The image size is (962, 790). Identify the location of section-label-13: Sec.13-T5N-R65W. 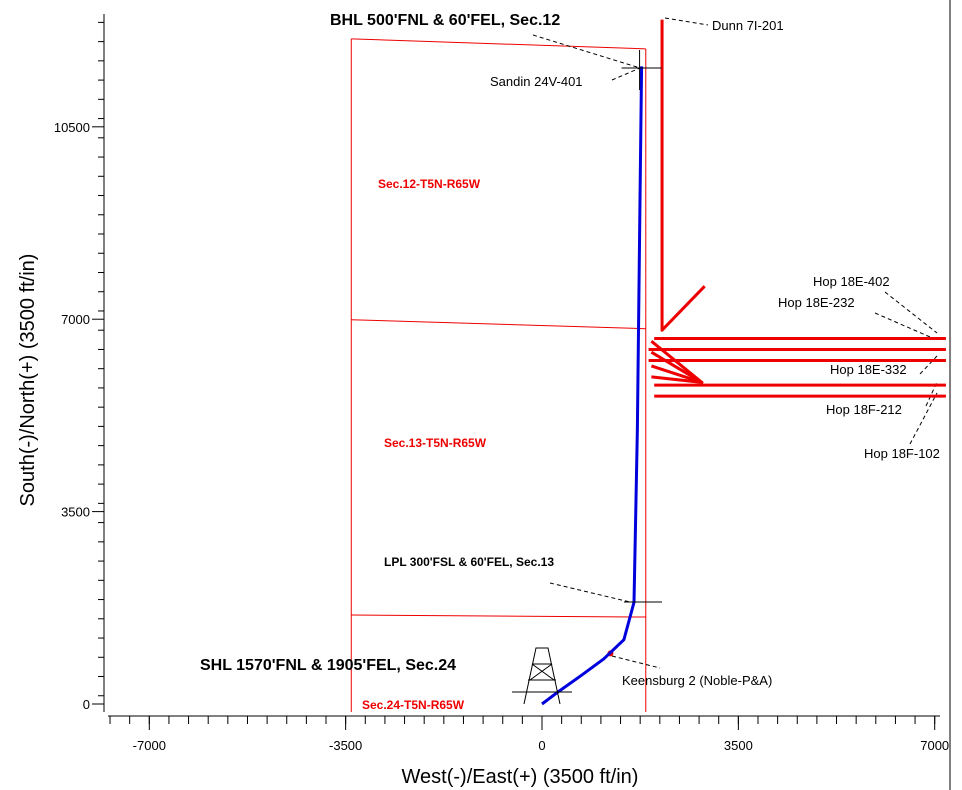
(435, 443).